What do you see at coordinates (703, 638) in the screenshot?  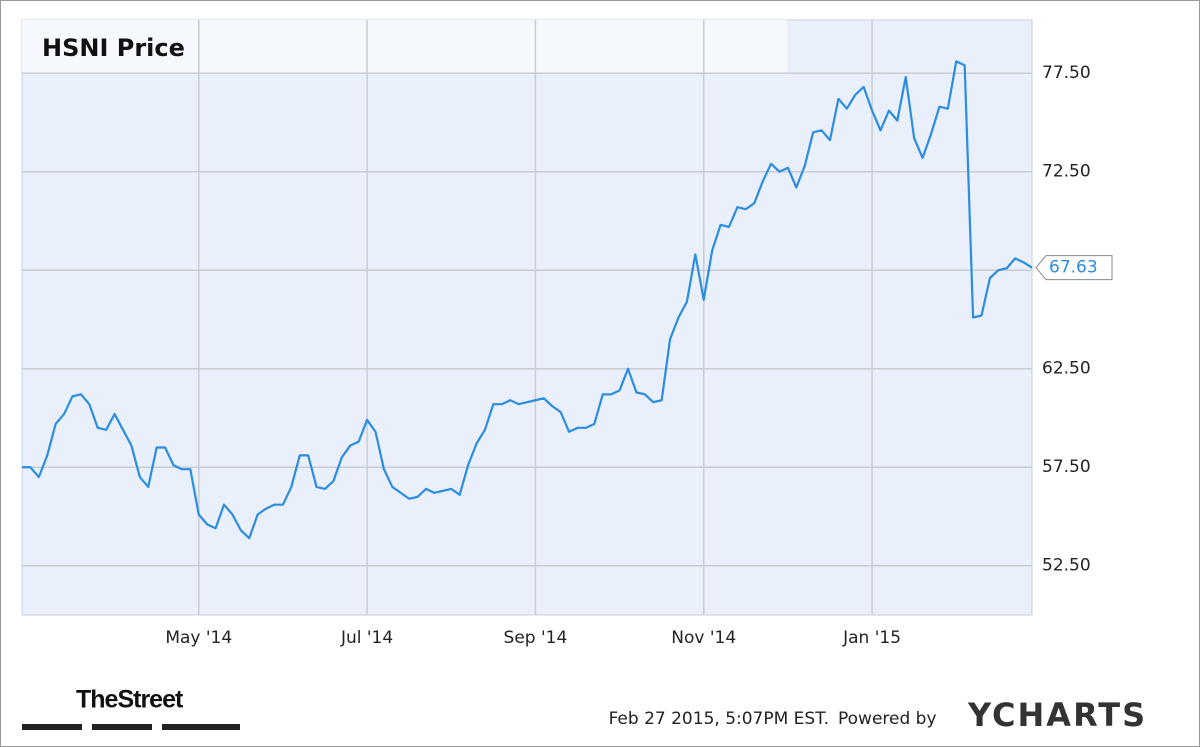 I see `x-tick-label: Nov '14` at bounding box center [703, 638].